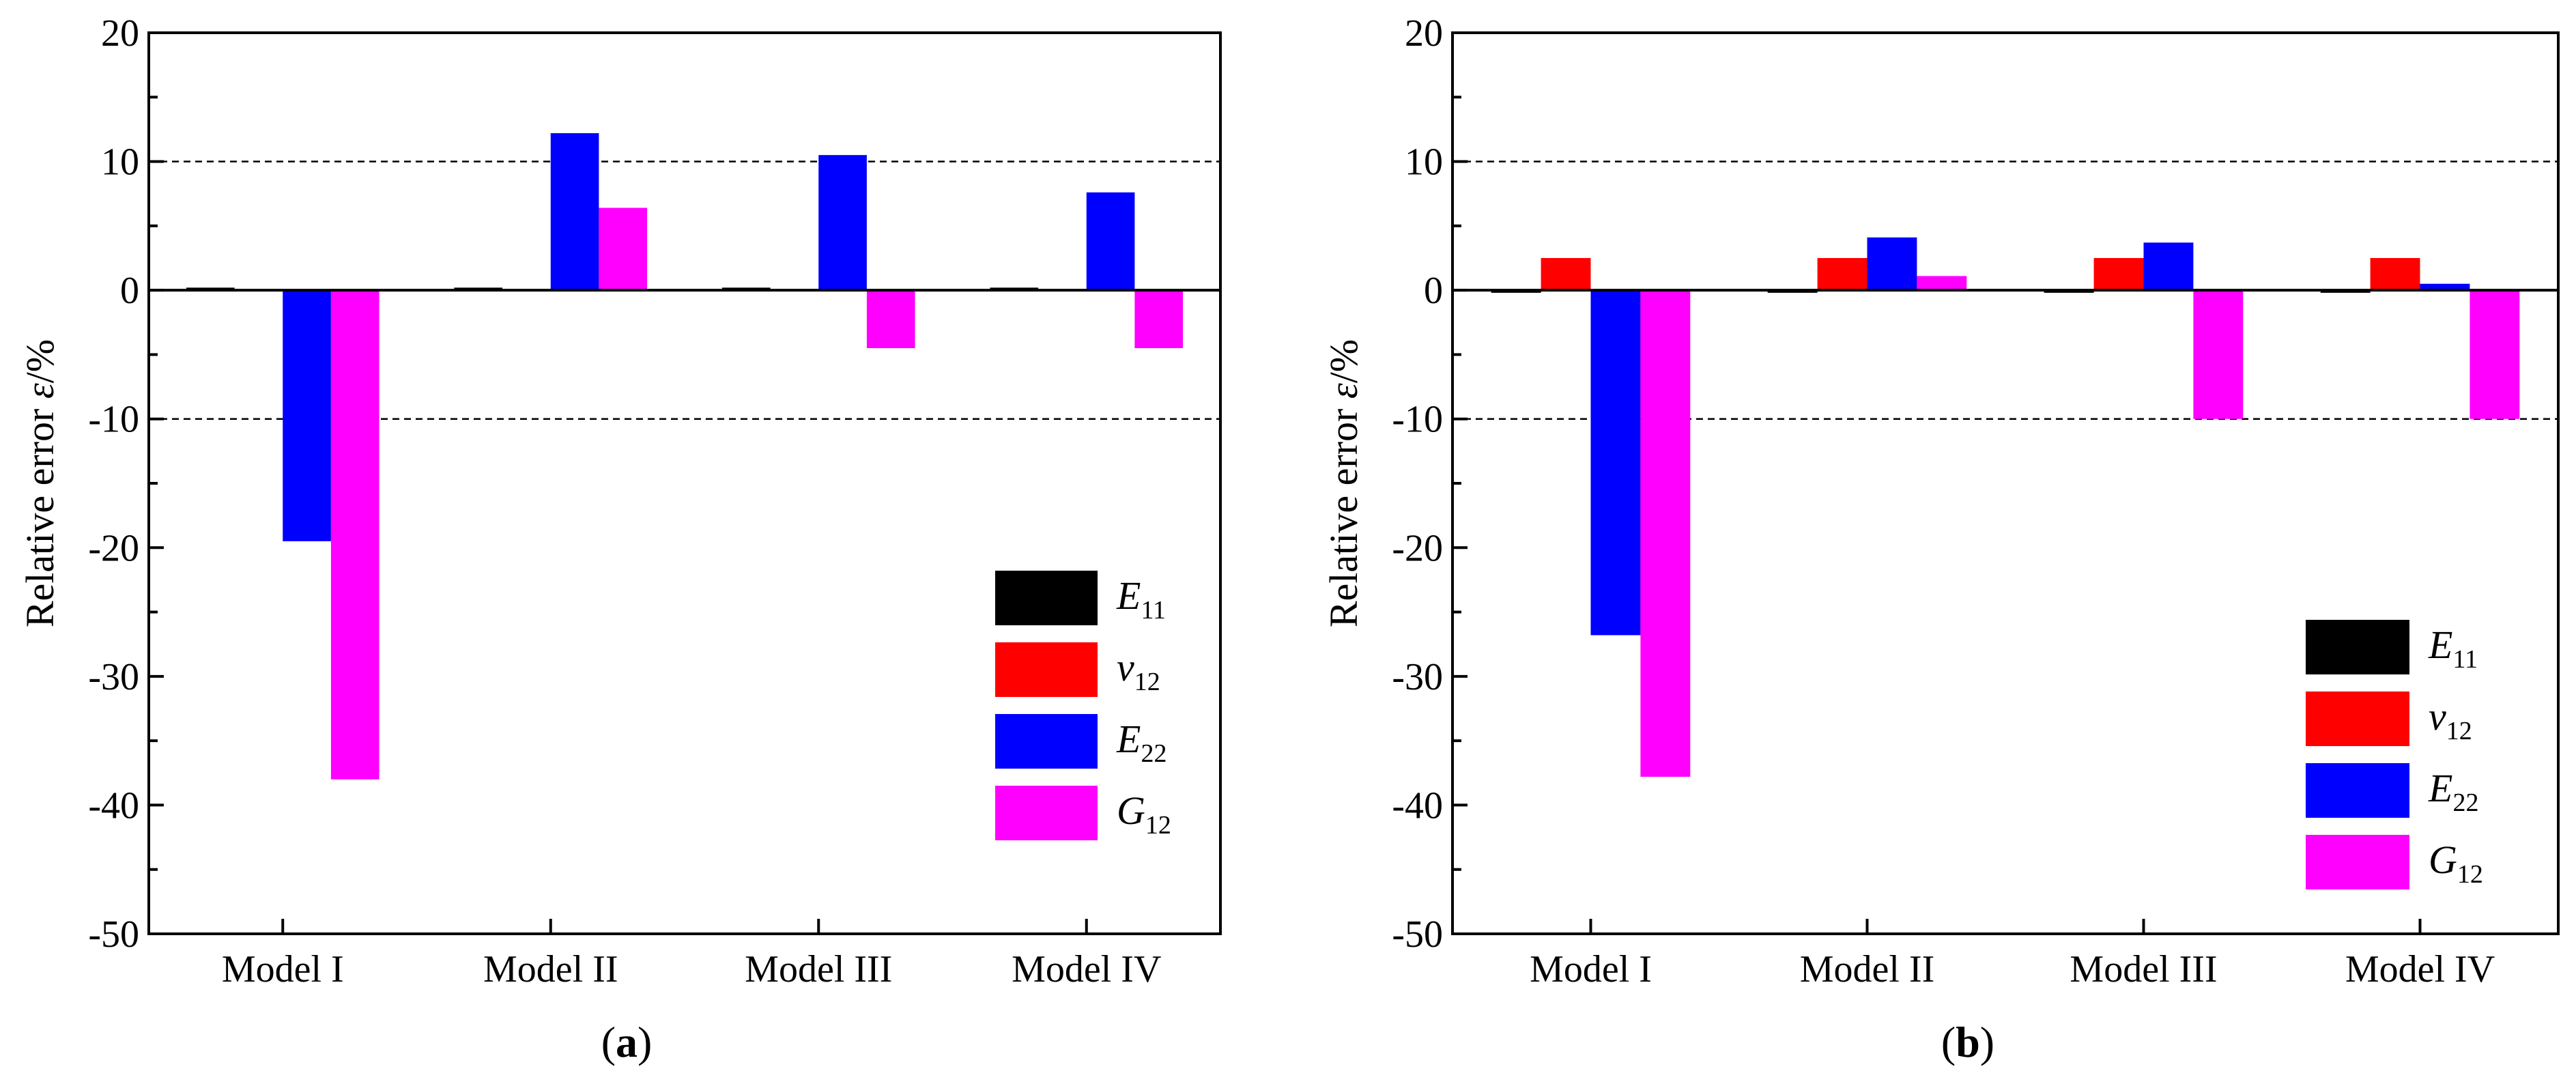  I want to click on panel-label: (a), so click(627, 1042).